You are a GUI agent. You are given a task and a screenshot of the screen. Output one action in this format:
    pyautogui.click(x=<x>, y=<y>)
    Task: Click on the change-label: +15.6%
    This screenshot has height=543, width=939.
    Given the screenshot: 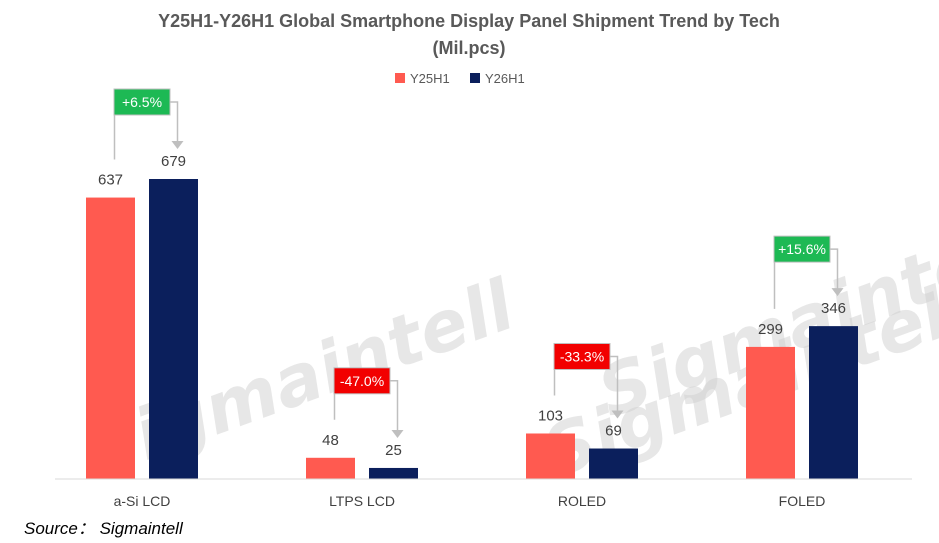 What is the action you would take?
    pyautogui.click(x=802, y=249)
    